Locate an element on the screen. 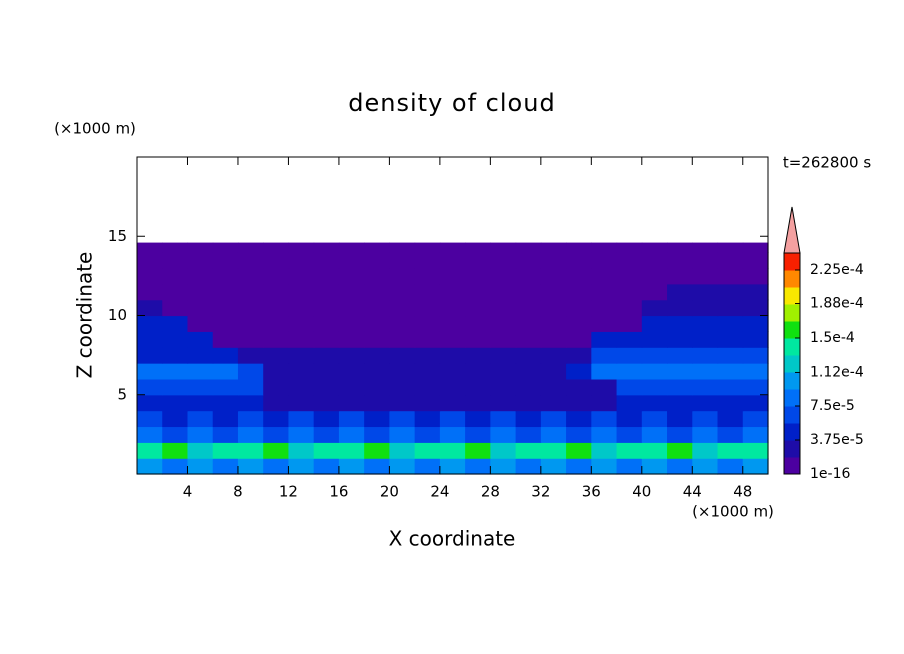  x-axis-label: X coordinate is located at coordinates (452, 539).